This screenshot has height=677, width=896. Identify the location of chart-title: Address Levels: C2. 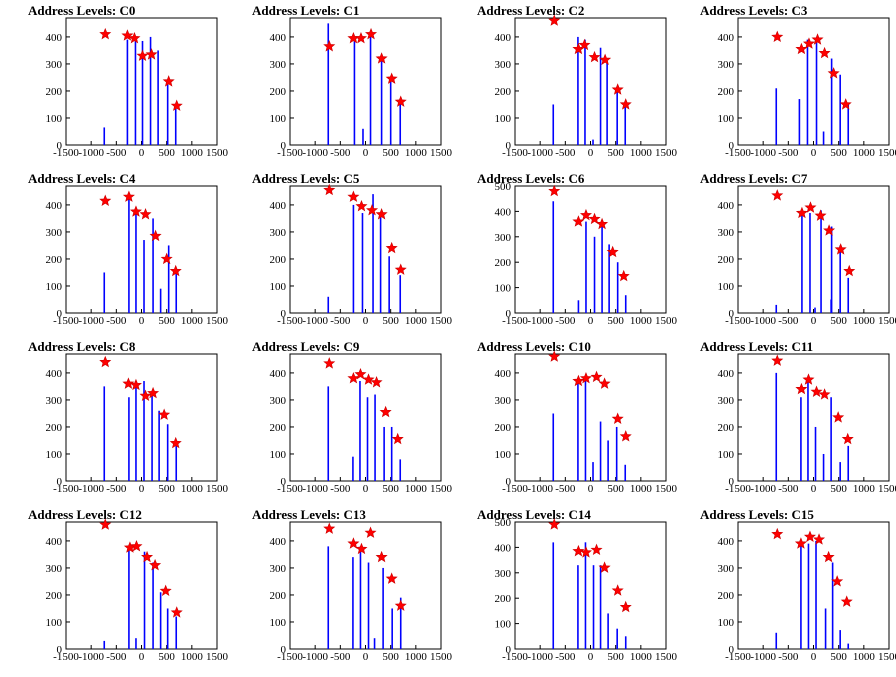
(530, 10).